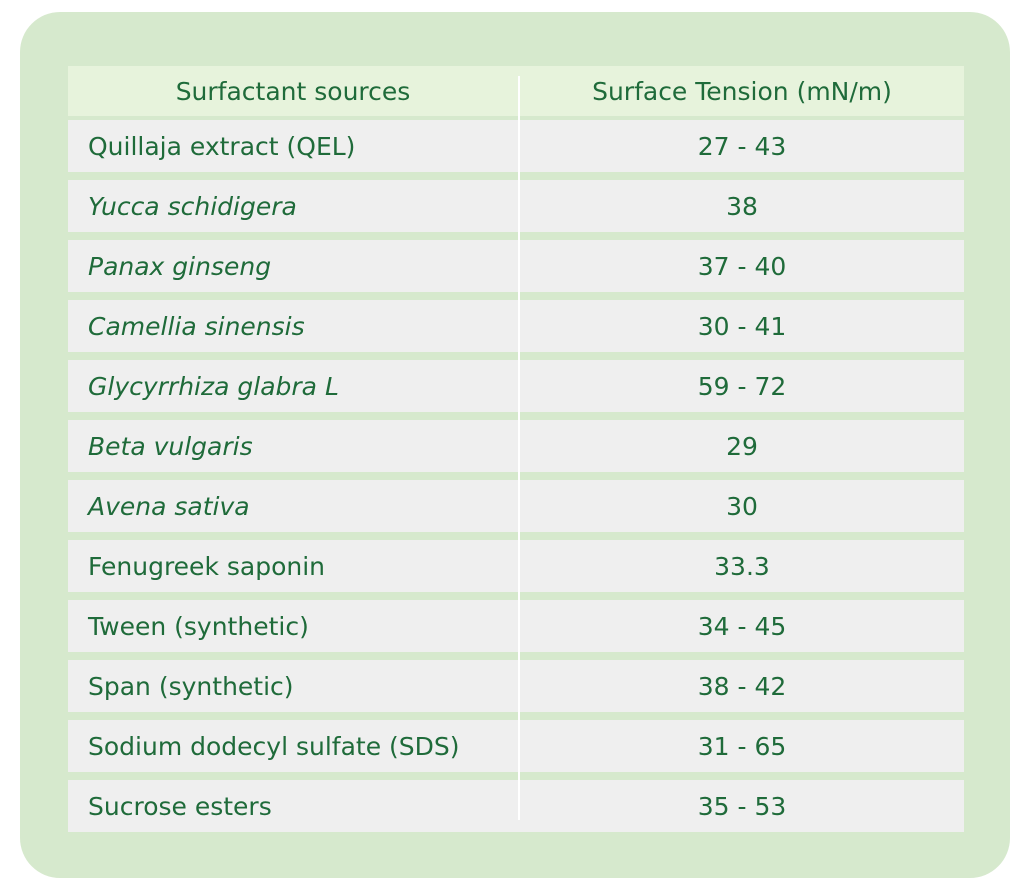 The width and height of the screenshot is (1024, 896). What do you see at coordinates (196, 326) in the screenshot?
I see `surfactant-source-cell: Camellia sinensis` at bounding box center [196, 326].